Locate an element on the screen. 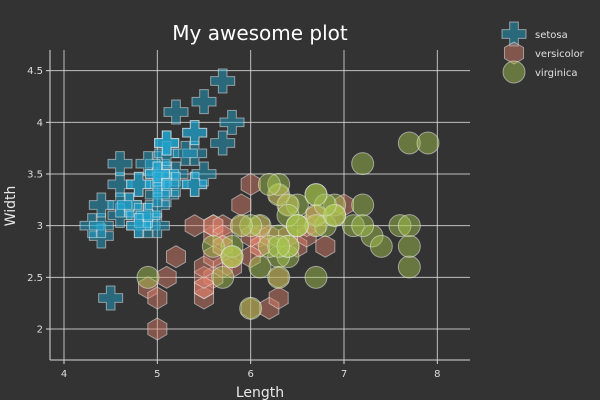 Image resolution: width=600 pixels, height=400 pixels. x-tick-label: 5 is located at coordinates (157, 374).